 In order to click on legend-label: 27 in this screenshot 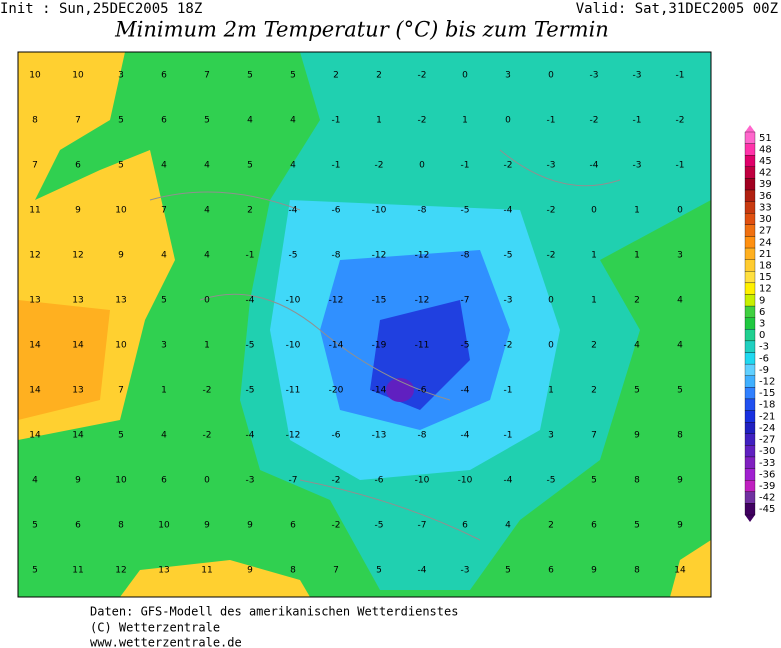, I will do `click(765, 231)`.